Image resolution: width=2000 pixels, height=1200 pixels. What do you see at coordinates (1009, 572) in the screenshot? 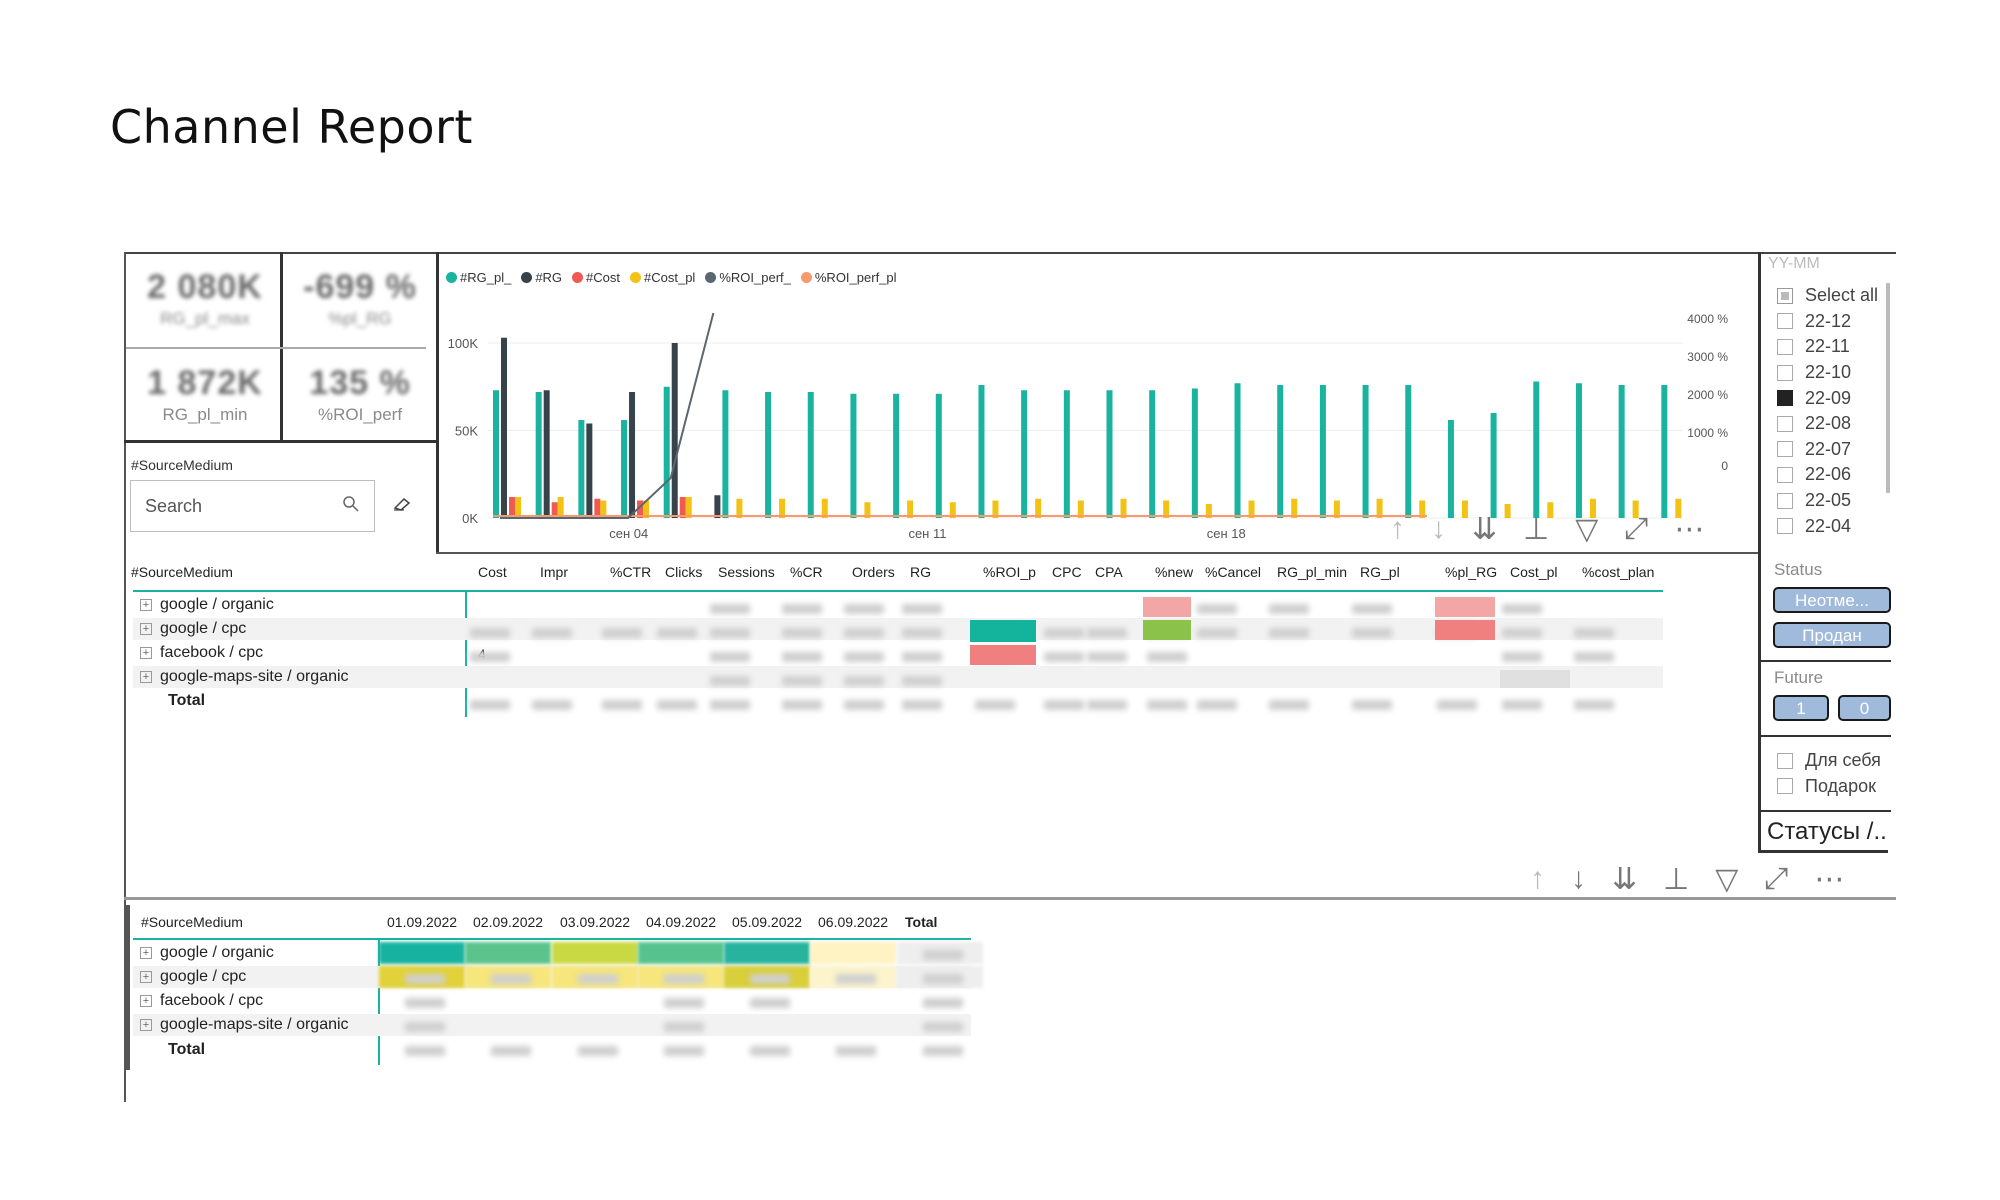
I see `main-col-header: %ROI_p` at bounding box center [1009, 572].